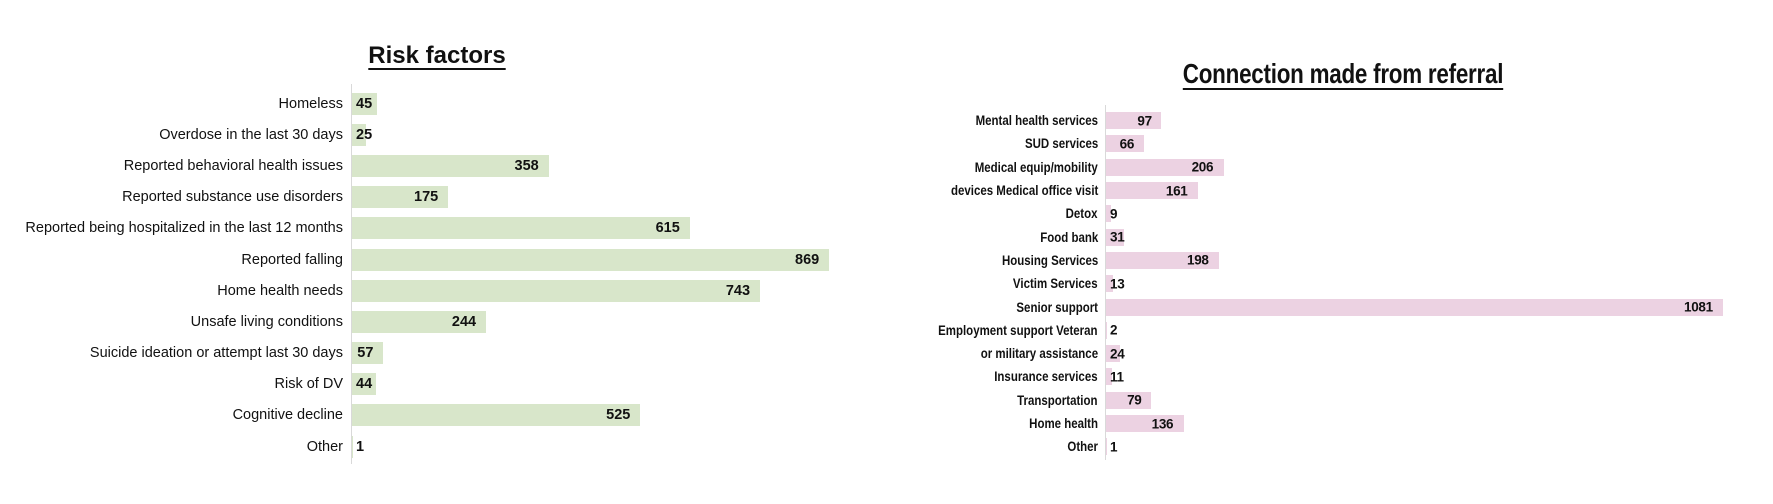 The width and height of the screenshot is (1773, 504). What do you see at coordinates (1430, 191) in the screenshot?
I see `bar-track: 161` at bounding box center [1430, 191].